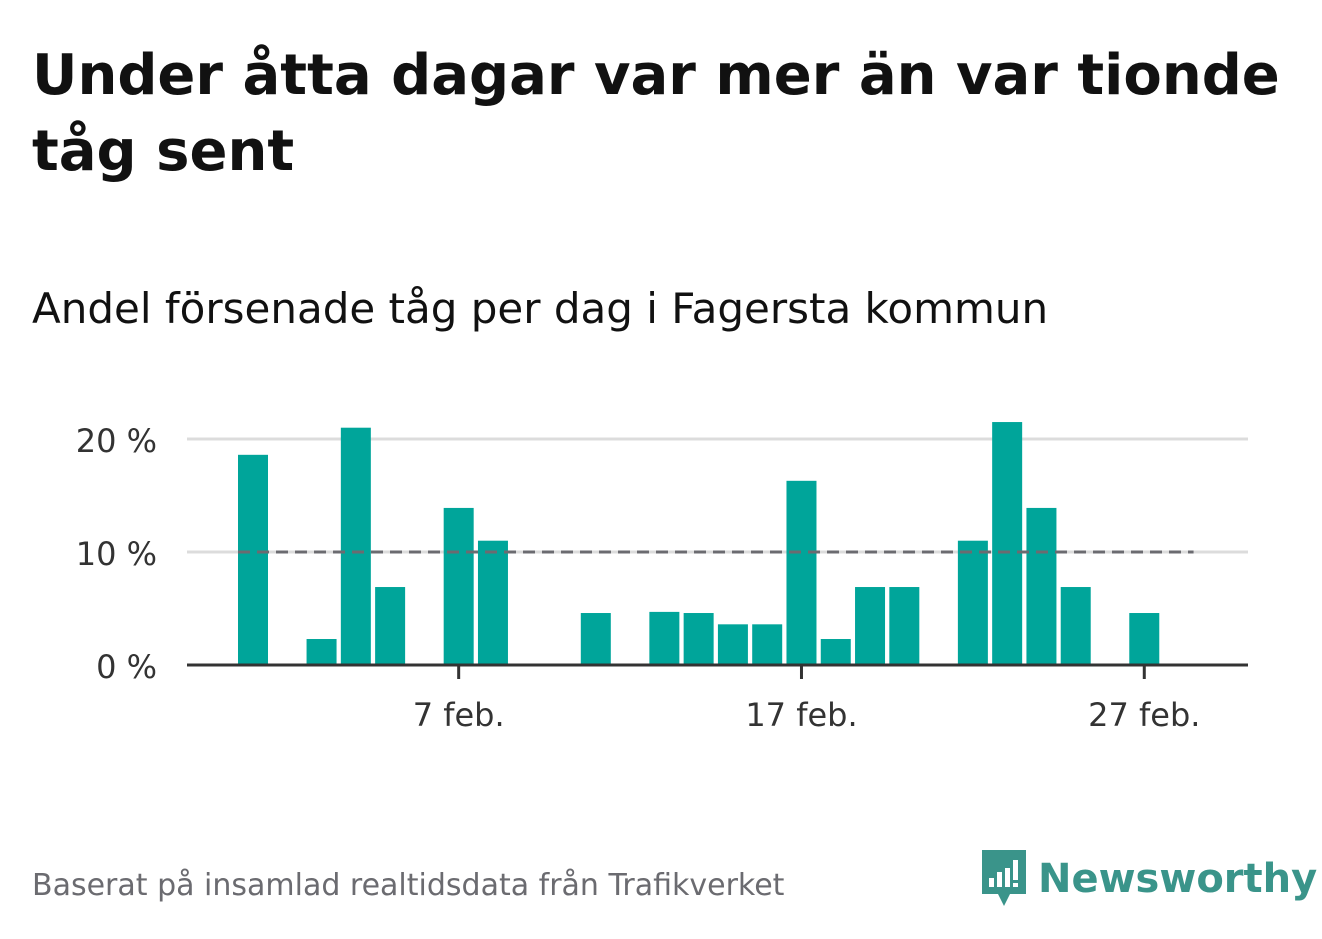  I want to click on y-tick-label: 10 %, so click(116, 554).